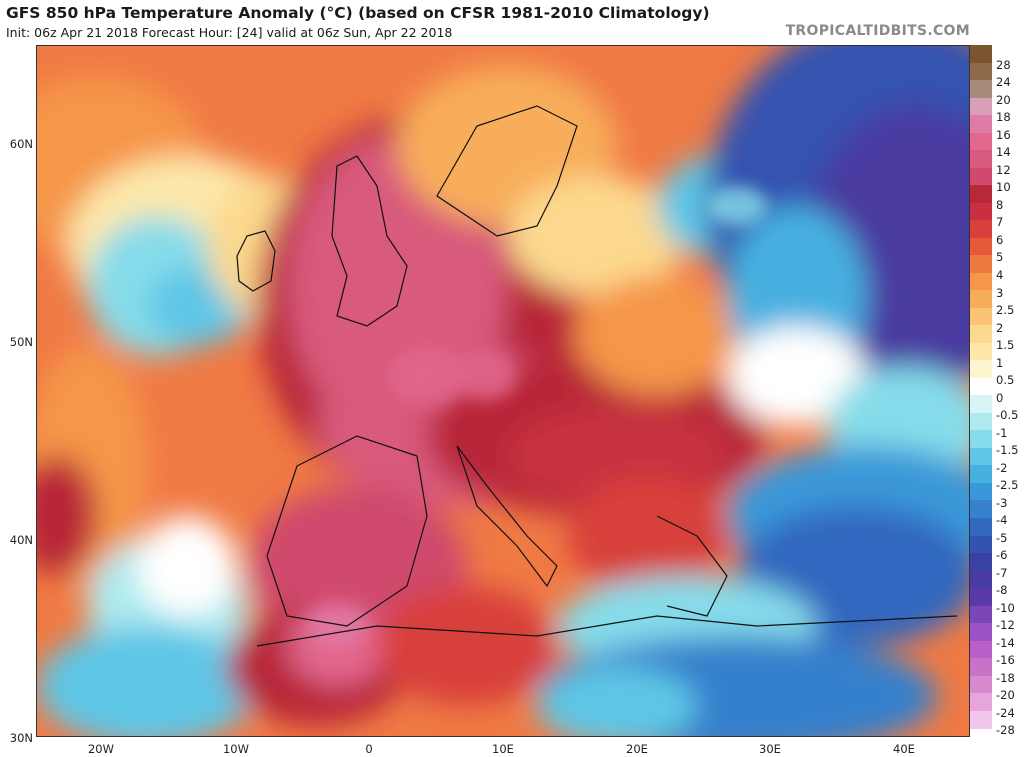 This screenshot has width=1024, height=757. I want to click on colorbar-tick-label: 2, so click(1000, 327).